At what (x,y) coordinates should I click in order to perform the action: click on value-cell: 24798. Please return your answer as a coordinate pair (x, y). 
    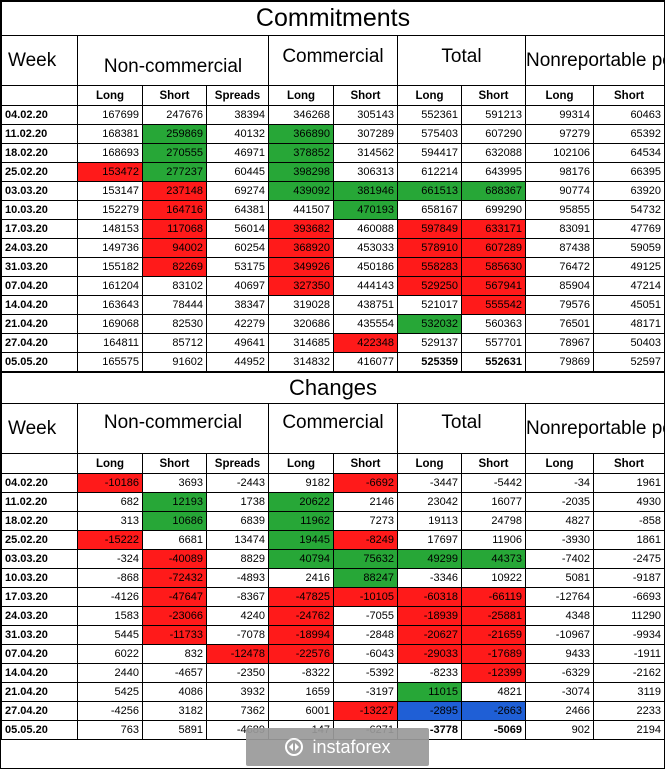
    Looking at the image, I should click on (493, 521).